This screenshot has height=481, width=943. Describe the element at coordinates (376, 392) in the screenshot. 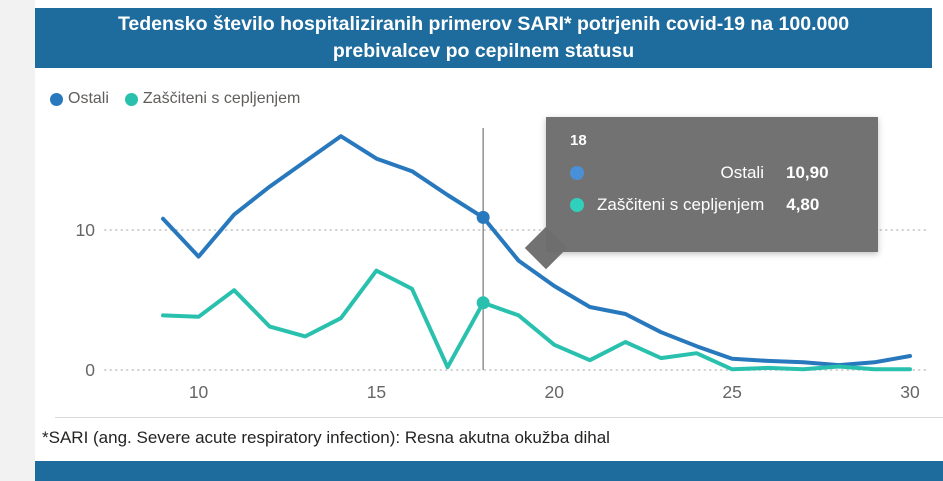

I see `x-axis-tick-label: 15` at that location.